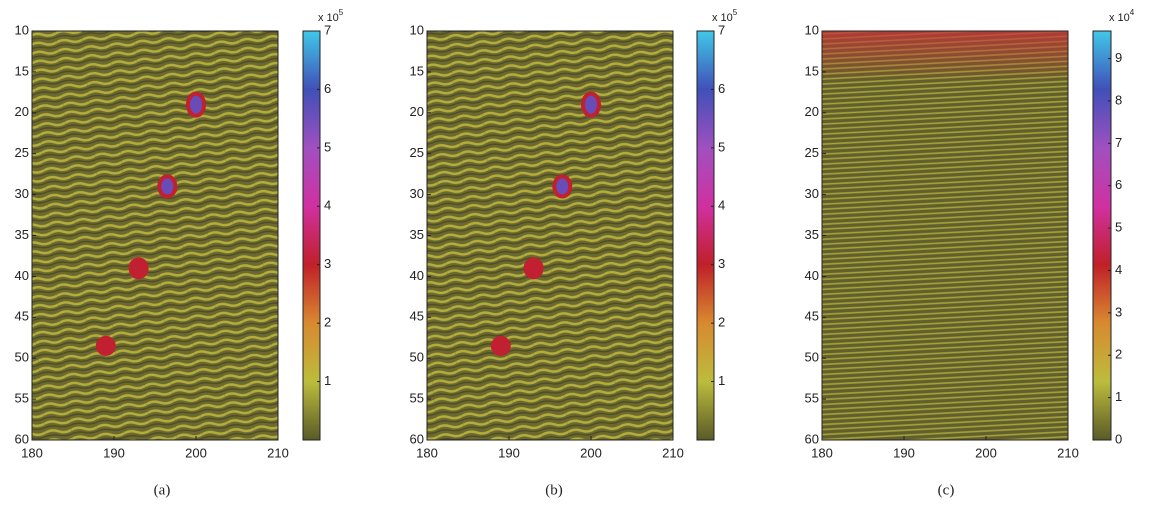  What do you see at coordinates (1118, 99) in the screenshot?
I see `colorbar-tick-label: 8` at bounding box center [1118, 99].